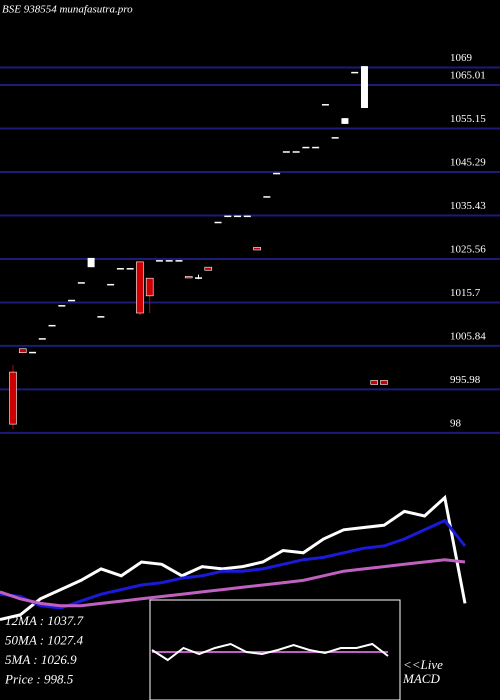  What do you see at coordinates (468, 250) in the screenshot?
I see `y-tick-label: 1025.56` at bounding box center [468, 250].